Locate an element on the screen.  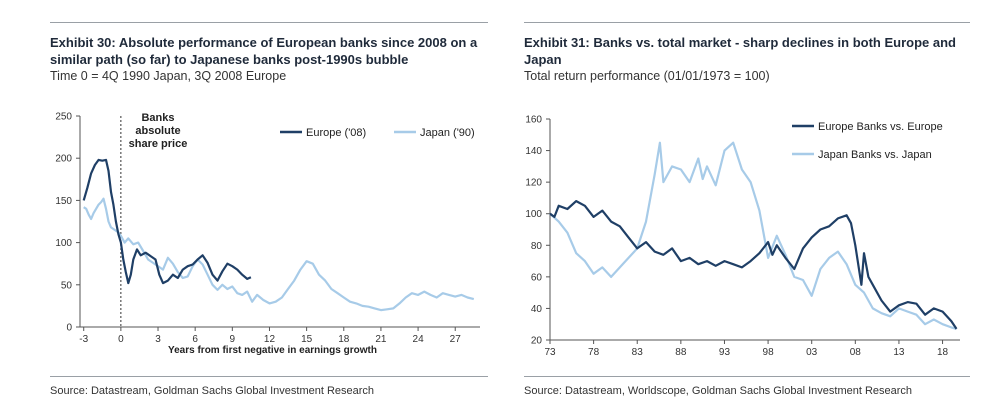
y-tick-label: 20 is located at coordinates (537, 341).